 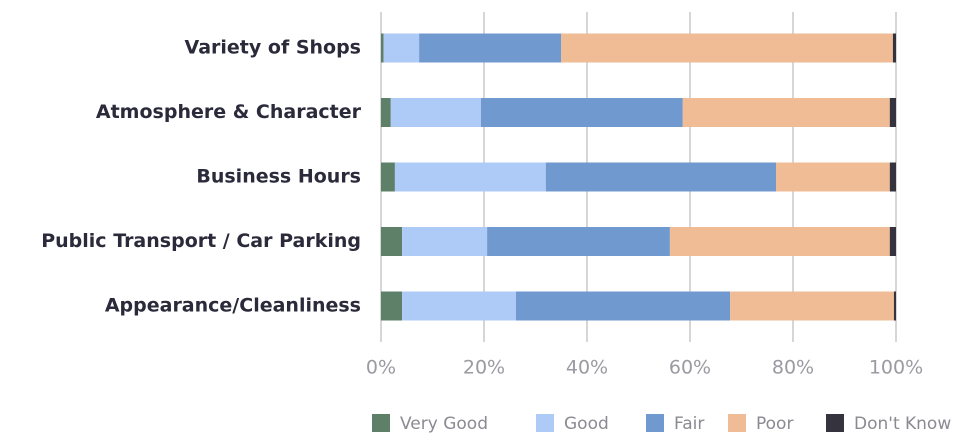 I want to click on x-tick-label: 60%, so click(x=690, y=368).